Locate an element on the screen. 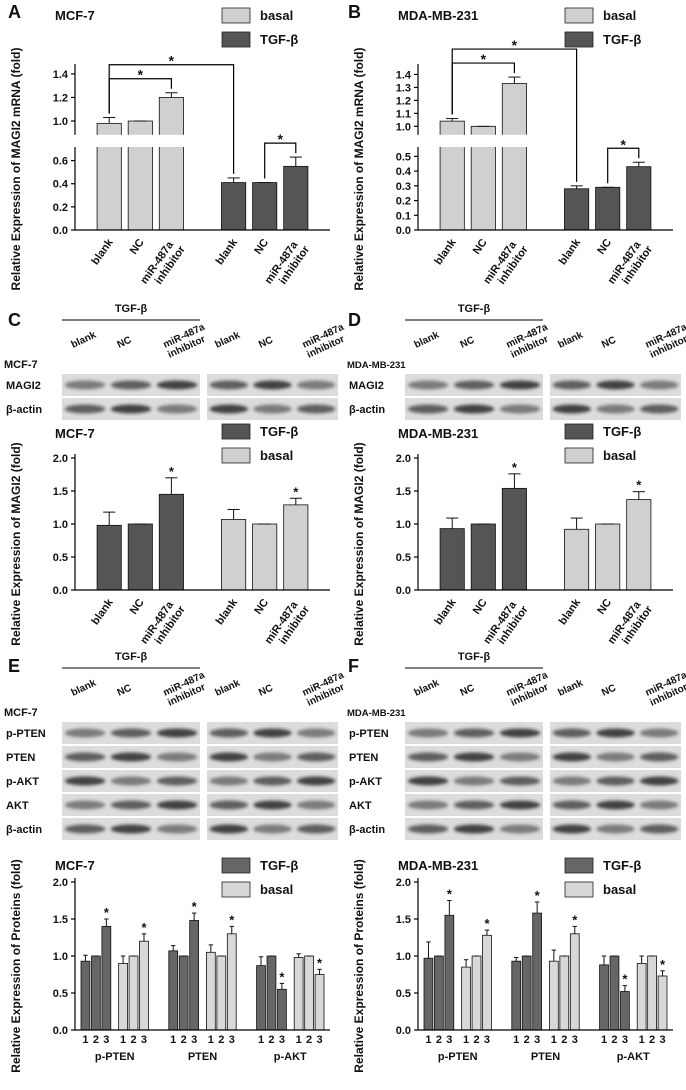 Image resolution: width=686 pixels, height=1090 pixels. significance-bracket is located at coordinates (514, 115).